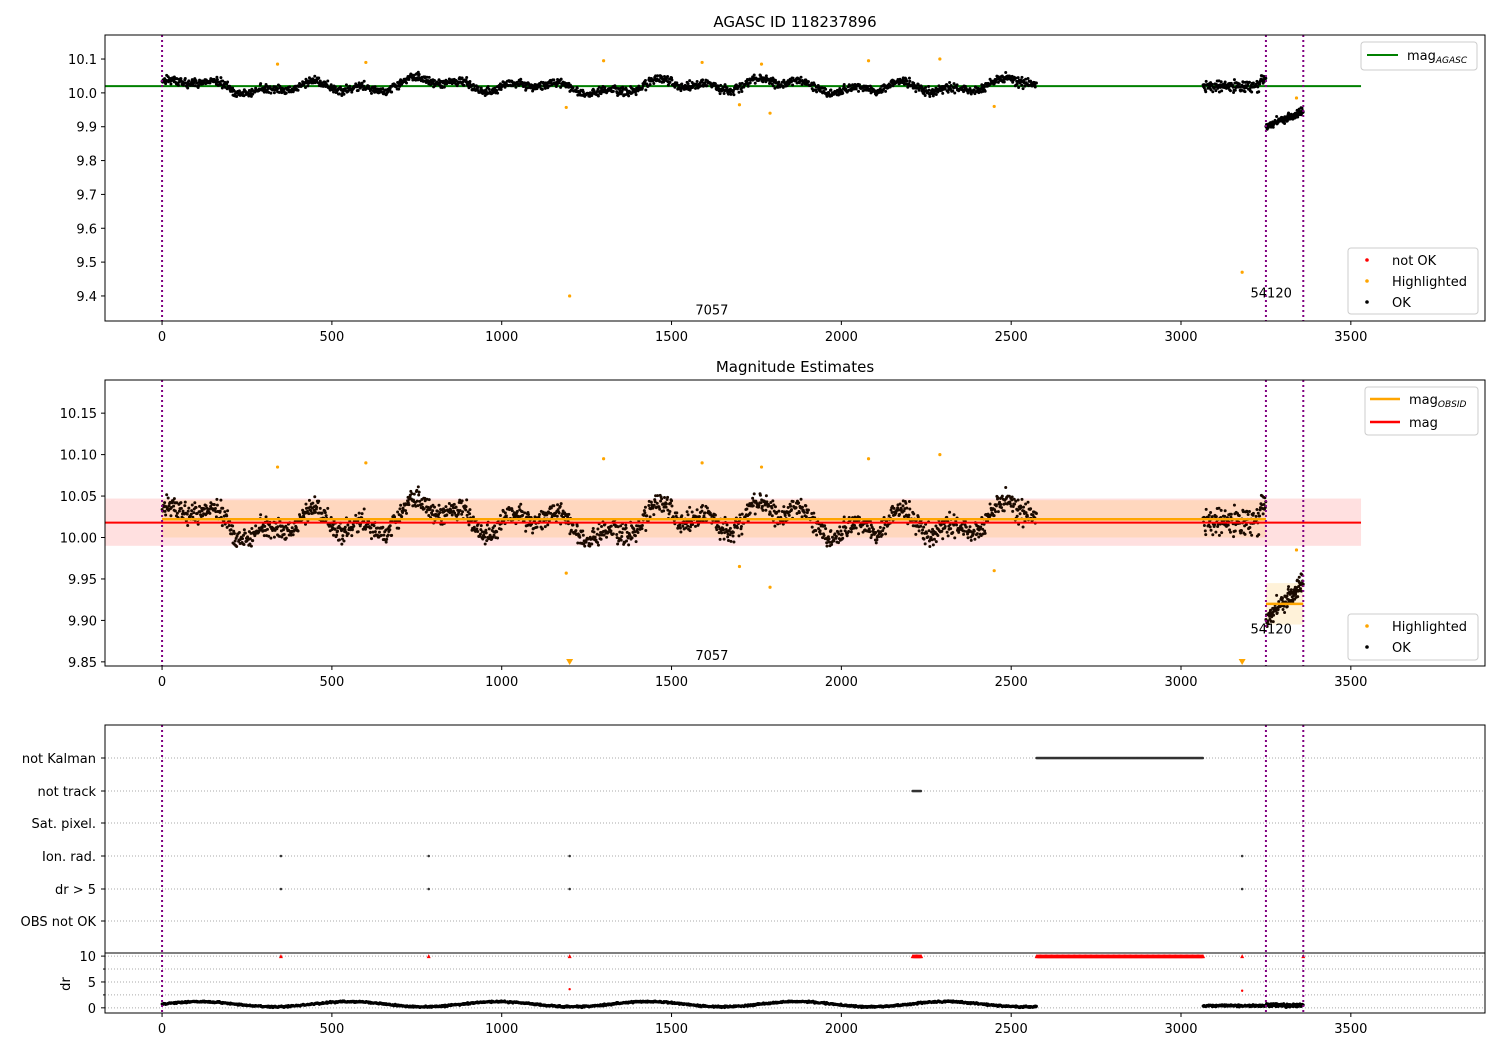 This screenshot has width=1500, height=1054. What do you see at coordinates (1414, 261) in the screenshot?
I see `legend-label: not OK` at bounding box center [1414, 261].